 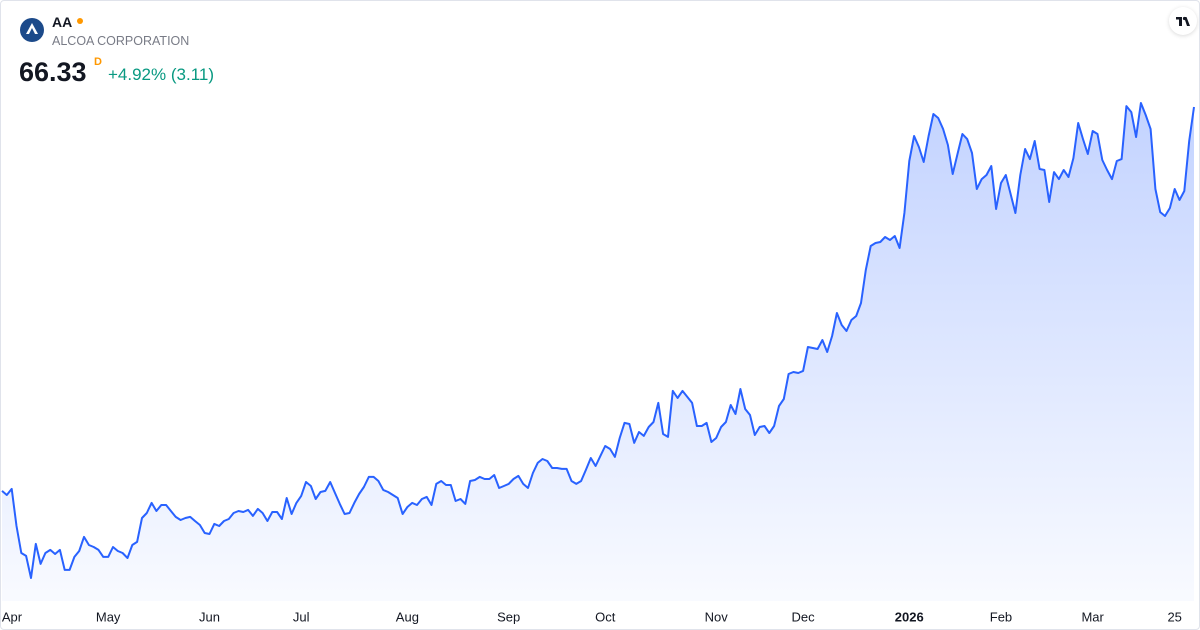 What do you see at coordinates (301, 616) in the screenshot?
I see `x-tick-label: Jul` at bounding box center [301, 616].